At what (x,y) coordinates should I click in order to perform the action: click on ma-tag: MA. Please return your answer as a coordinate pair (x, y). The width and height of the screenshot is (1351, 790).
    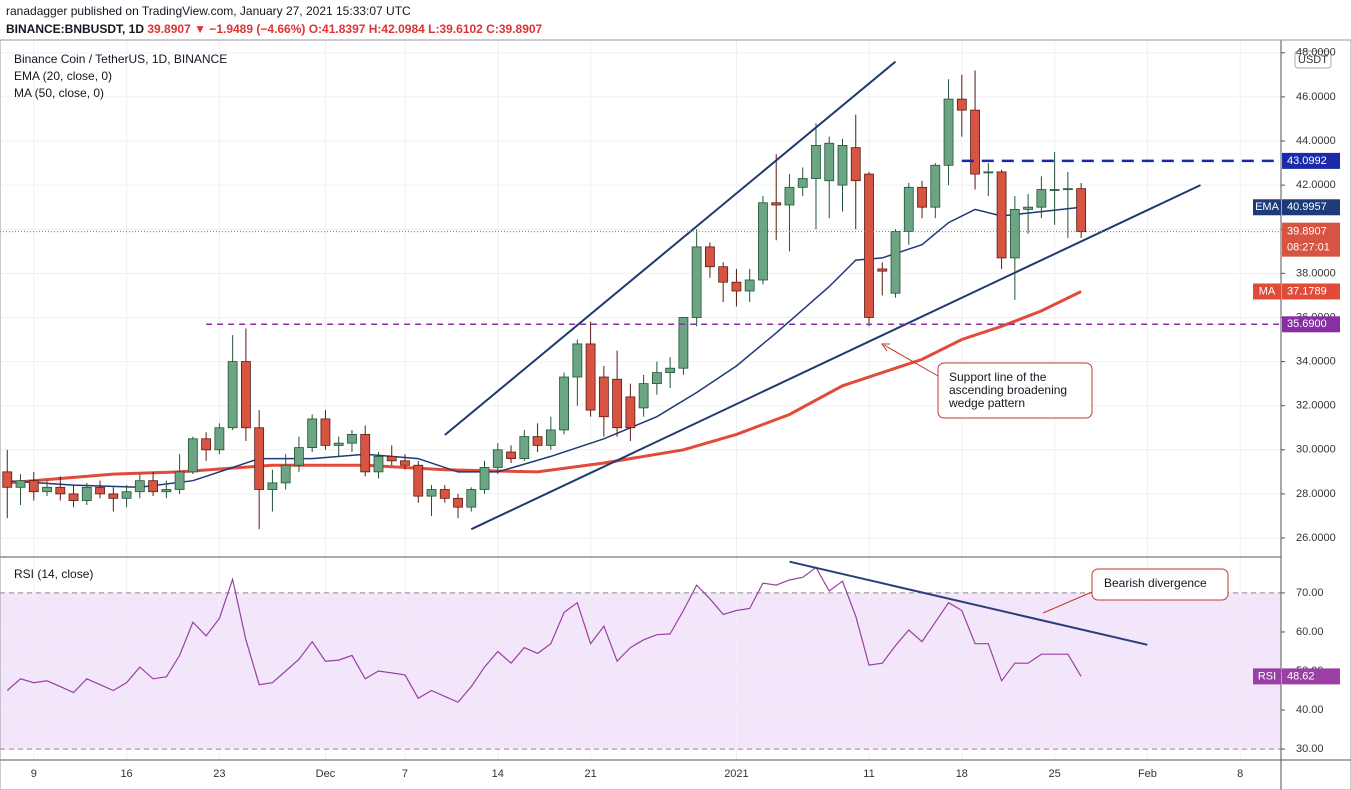
    Looking at the image, I should click on (1267, 291).